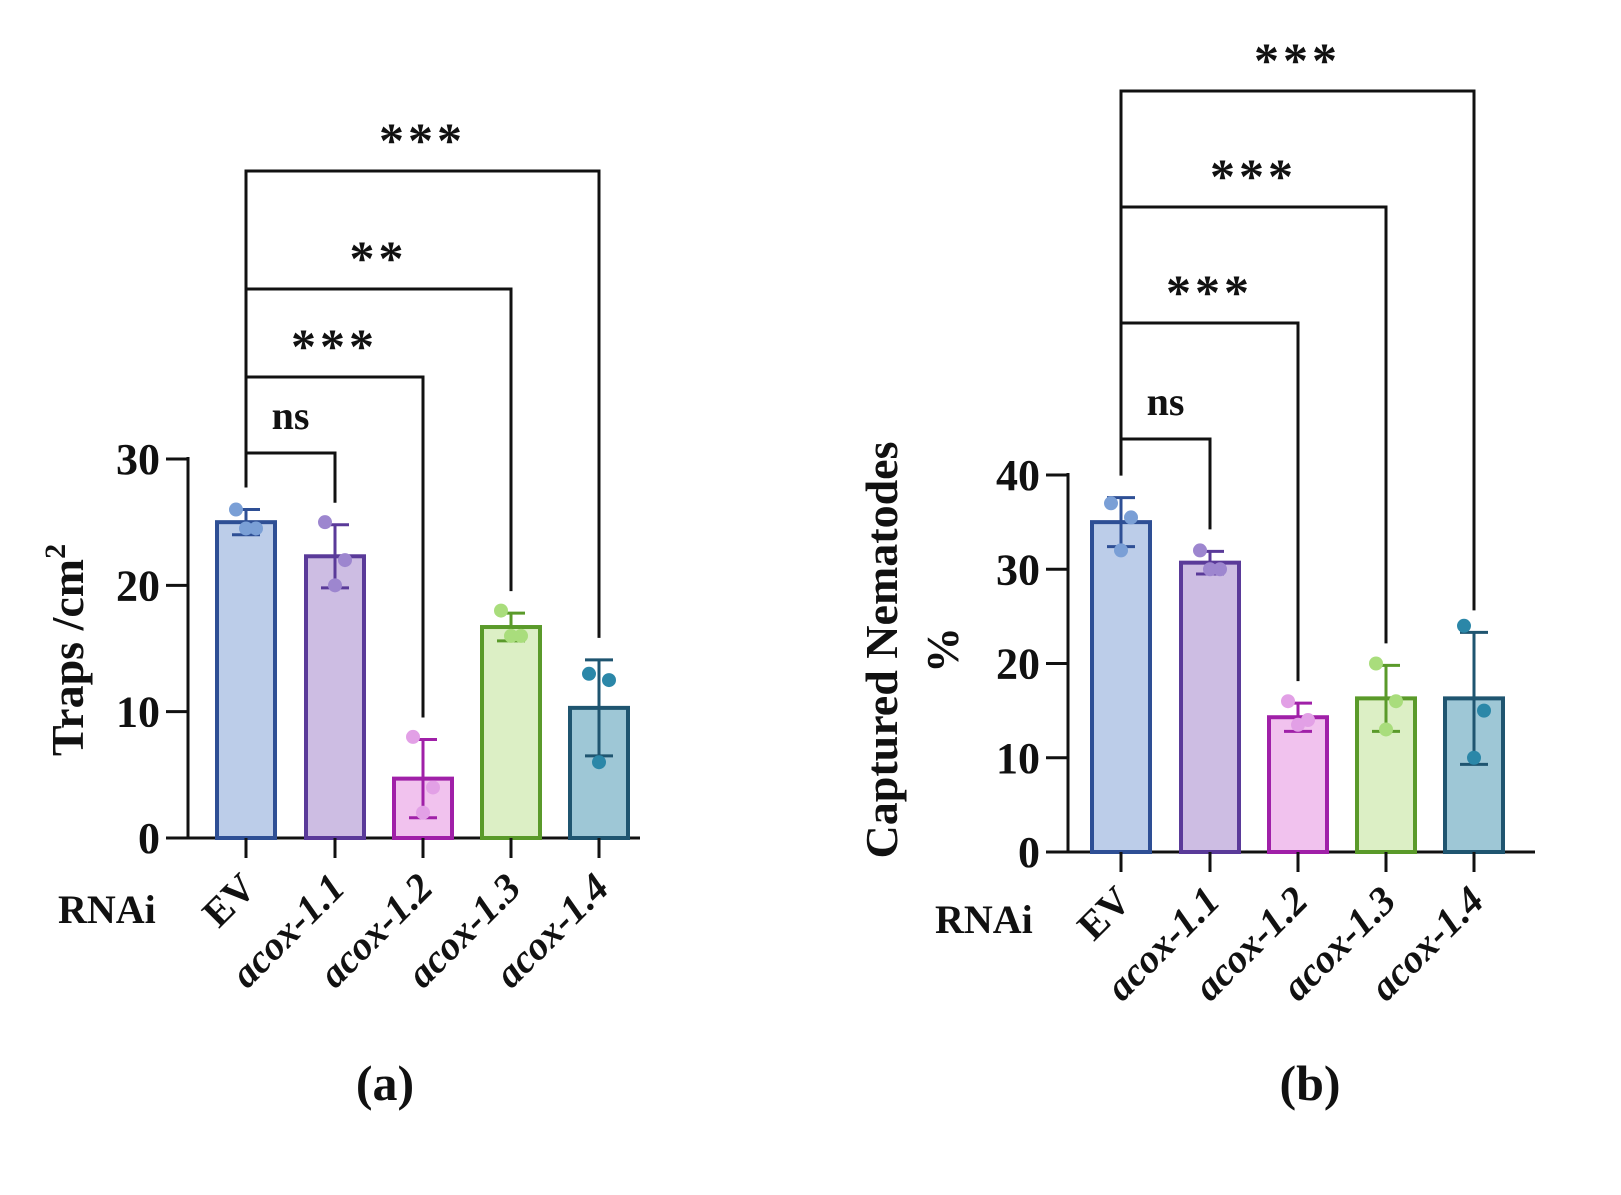 Image resolution: width=1621 pixels, height=1195 pixels. Describe the element at coordinates (1018, 475) in the screenshot. I see `y-tick-label: 40` at that location.